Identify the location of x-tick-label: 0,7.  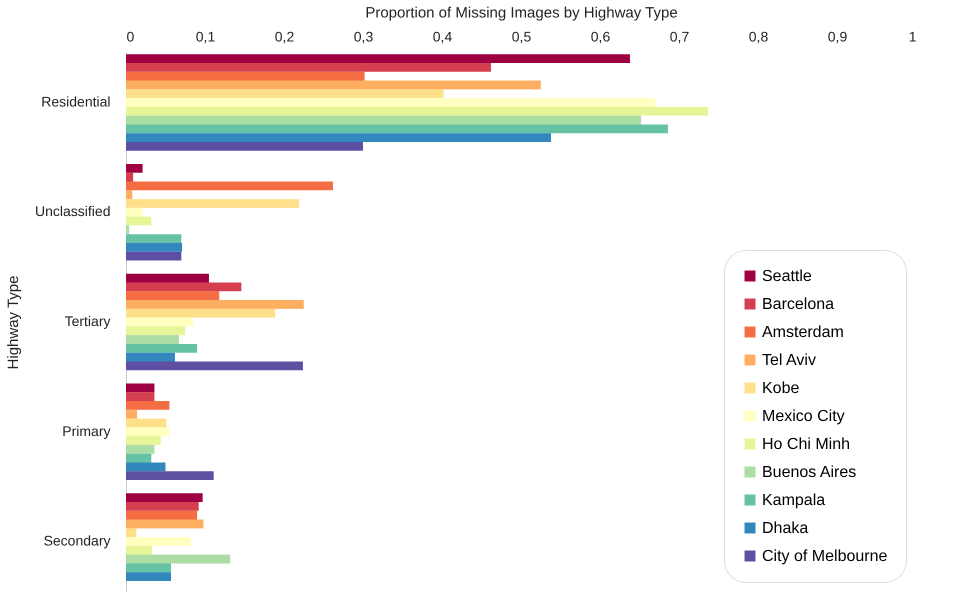
(680, 36).